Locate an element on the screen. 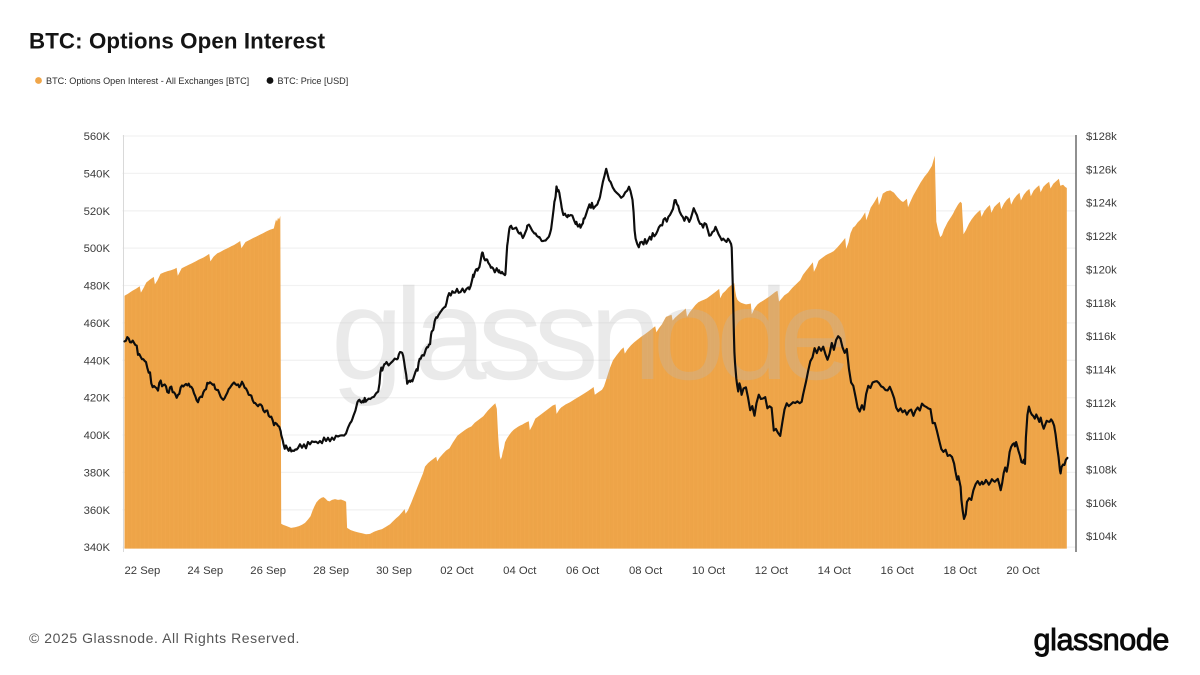 The image size is (1200, 675). svg-text: $118k is located at coordinates (1101, 304).